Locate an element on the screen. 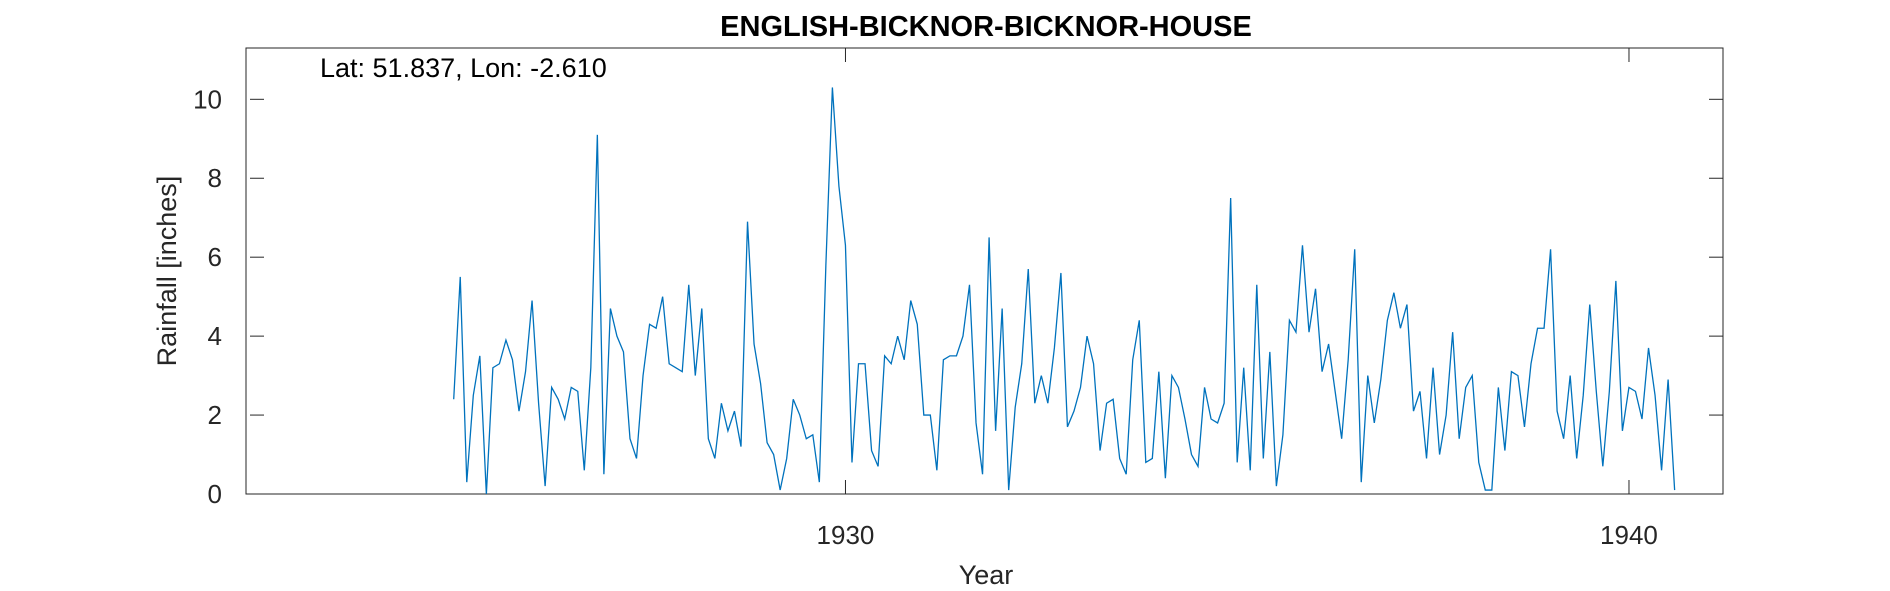 This screenshot has width=1890, height=591. y-tick-label: 8 is located at coordinates (215, 178).